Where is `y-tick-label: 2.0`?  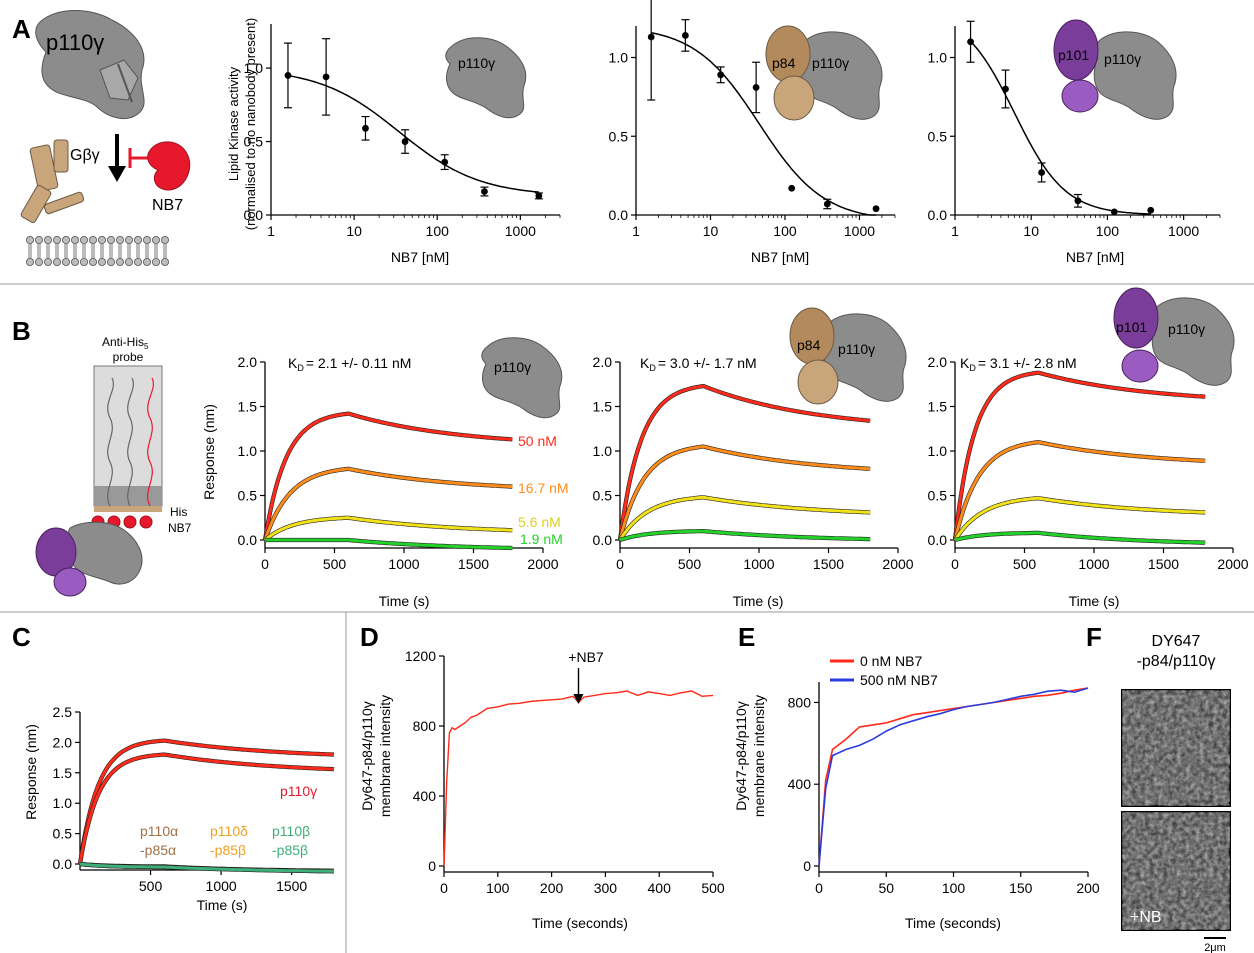 y-tick-label: 2.0 is located at coordinates (603, 362).